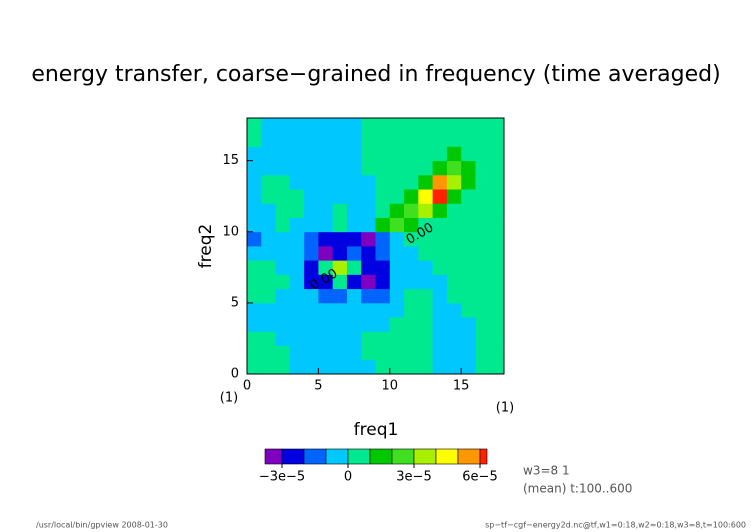 Image resolution: width=752 pixels, height=532 pixels. What do you see at coordinates (348, 477) in the screenshot?
I see `colorbar-tick-label: 0` at bounding box center [348, 477].